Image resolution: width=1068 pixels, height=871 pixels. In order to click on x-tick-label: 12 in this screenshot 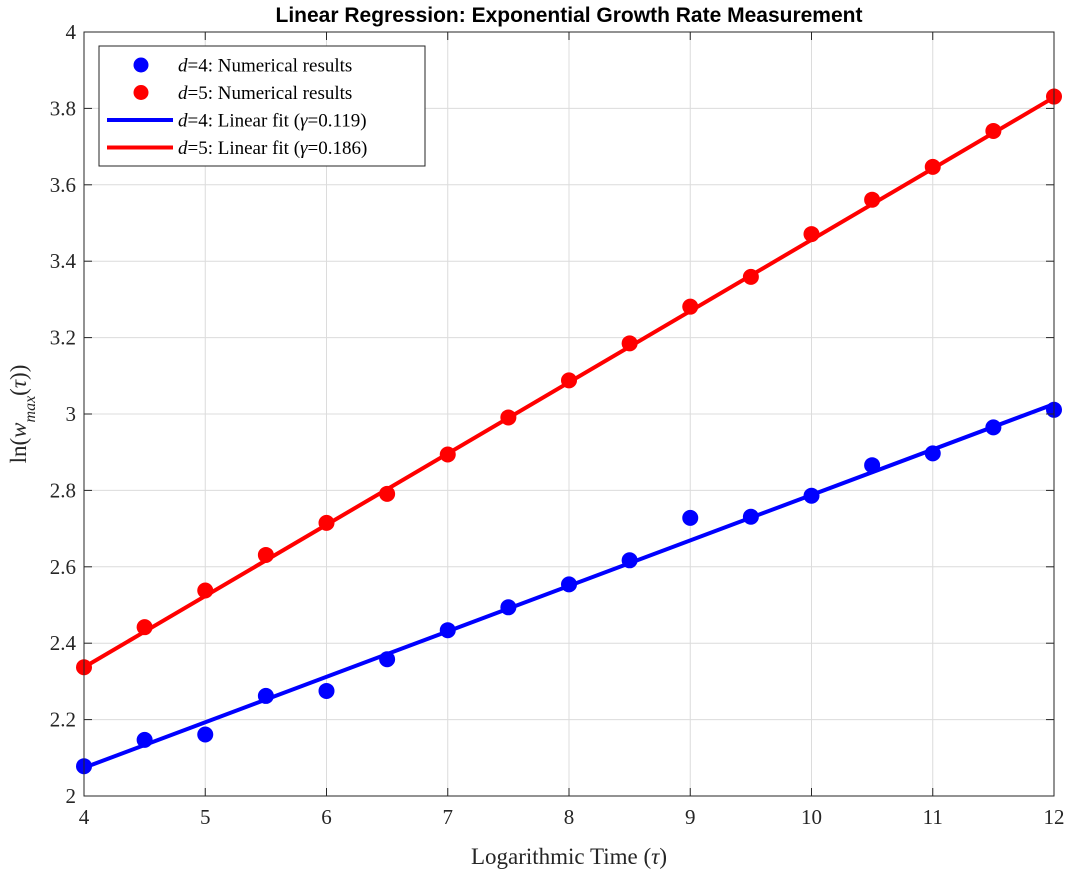, I will do `click(1054, 817)`.